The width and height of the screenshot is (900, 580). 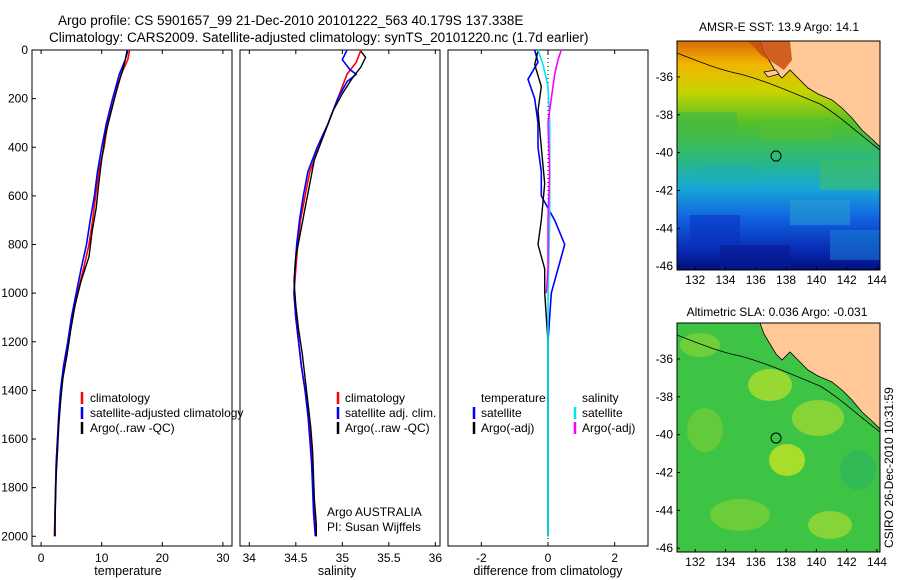 I want to click on sst-map, so click(x=778, y=155).